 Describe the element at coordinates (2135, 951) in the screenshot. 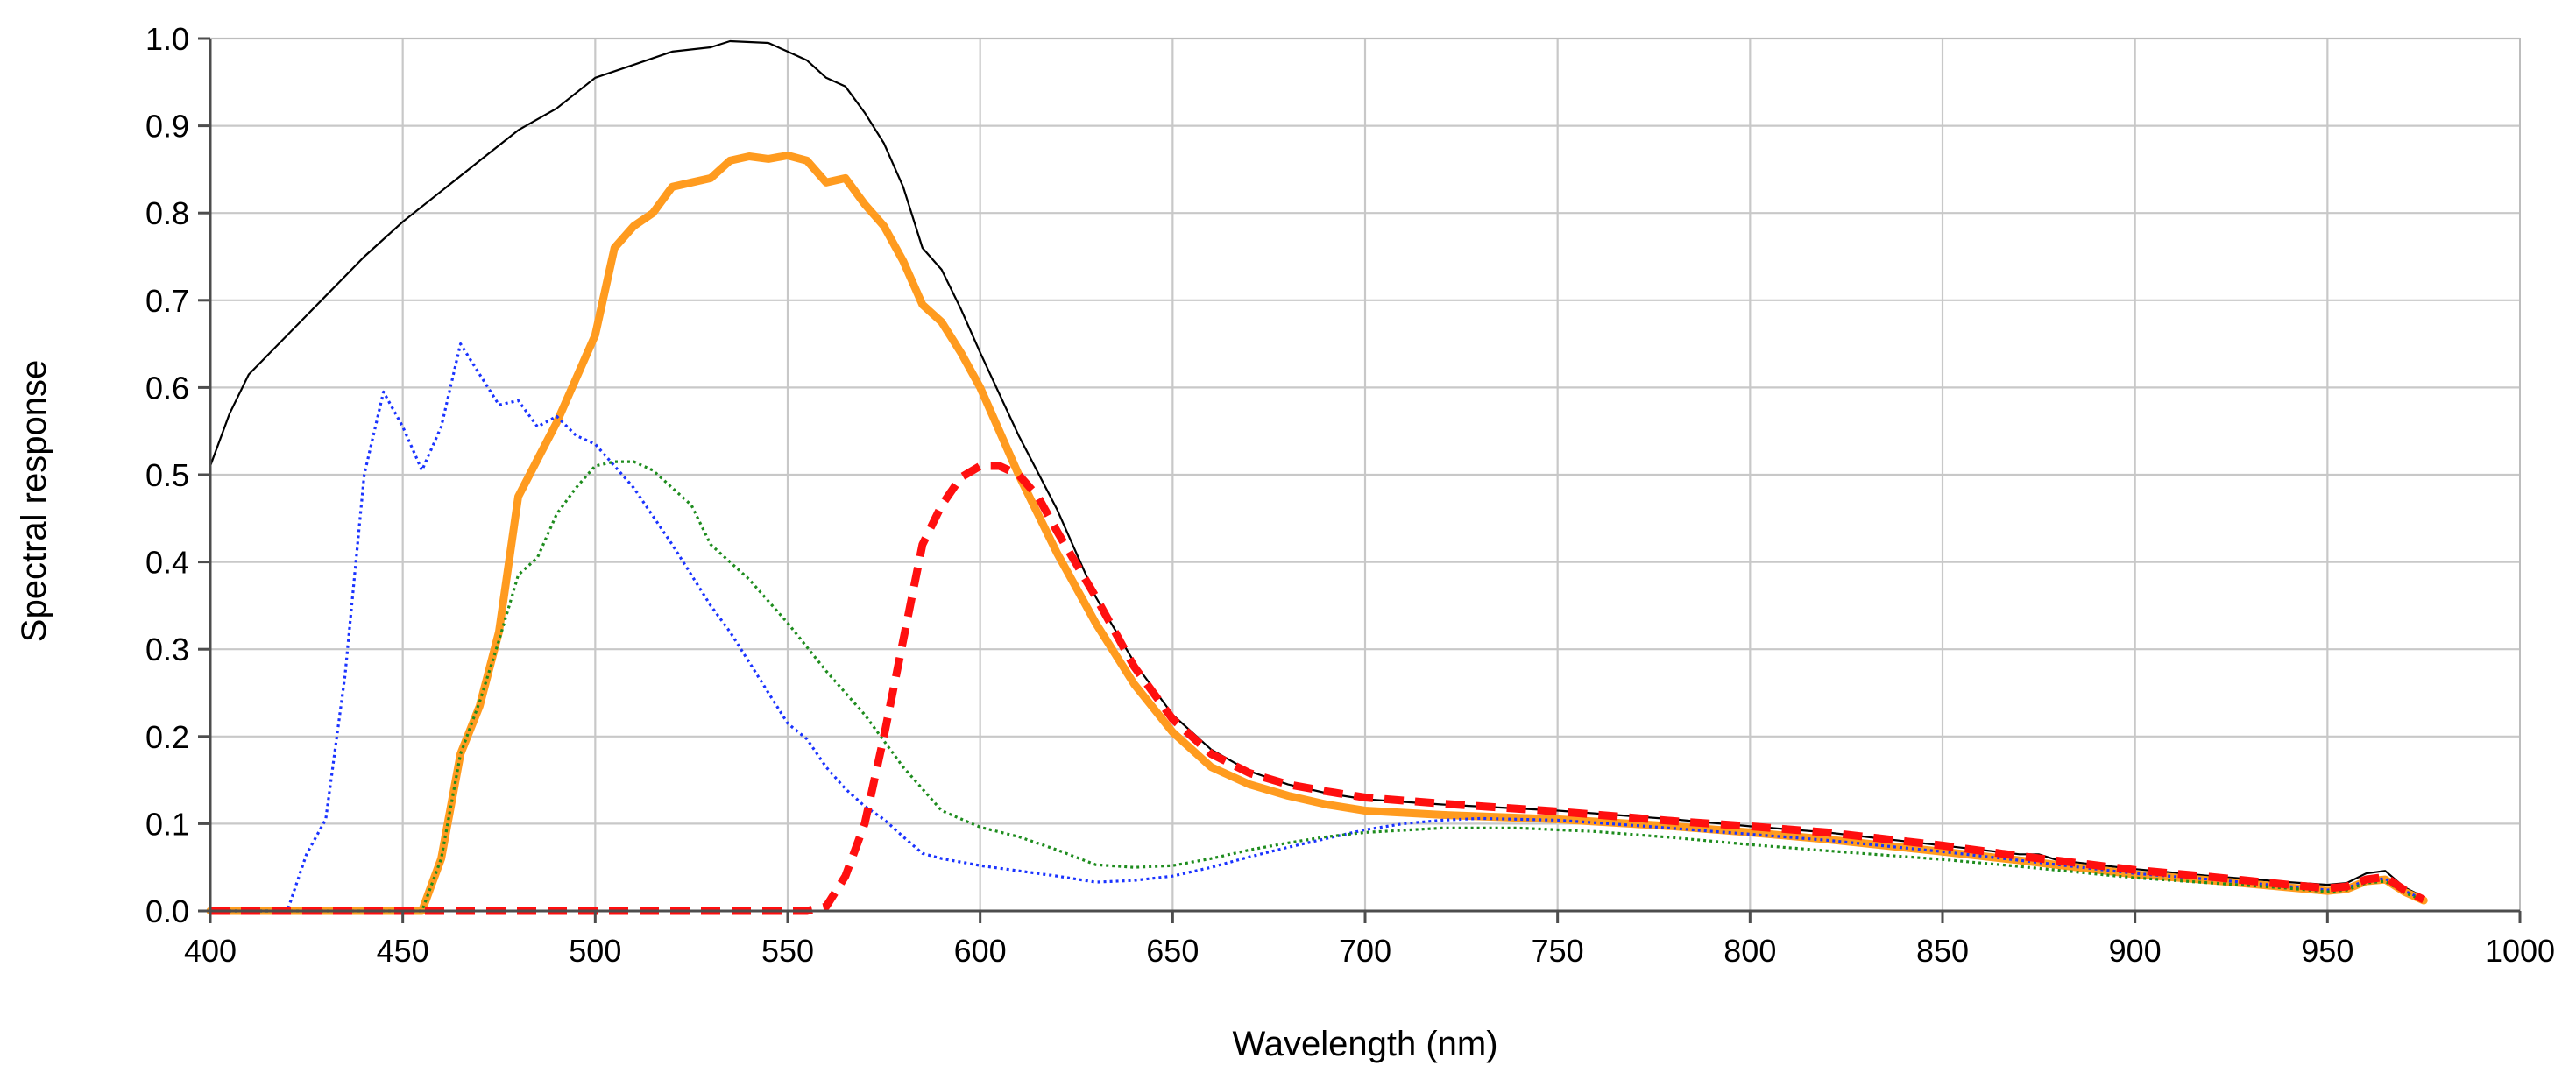

I see `x-tick-label: 900` at that location.